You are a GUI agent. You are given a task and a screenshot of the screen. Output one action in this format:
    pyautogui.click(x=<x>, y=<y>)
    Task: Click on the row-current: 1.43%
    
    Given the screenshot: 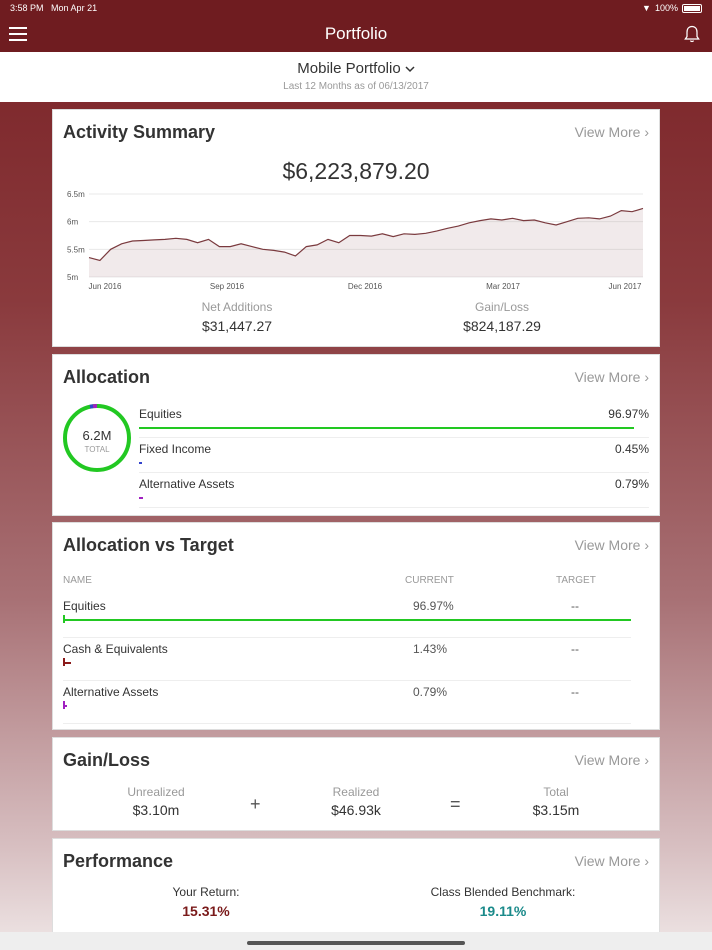 What is the action you would take?
    pyautogui.click(x=430, y=649)
    